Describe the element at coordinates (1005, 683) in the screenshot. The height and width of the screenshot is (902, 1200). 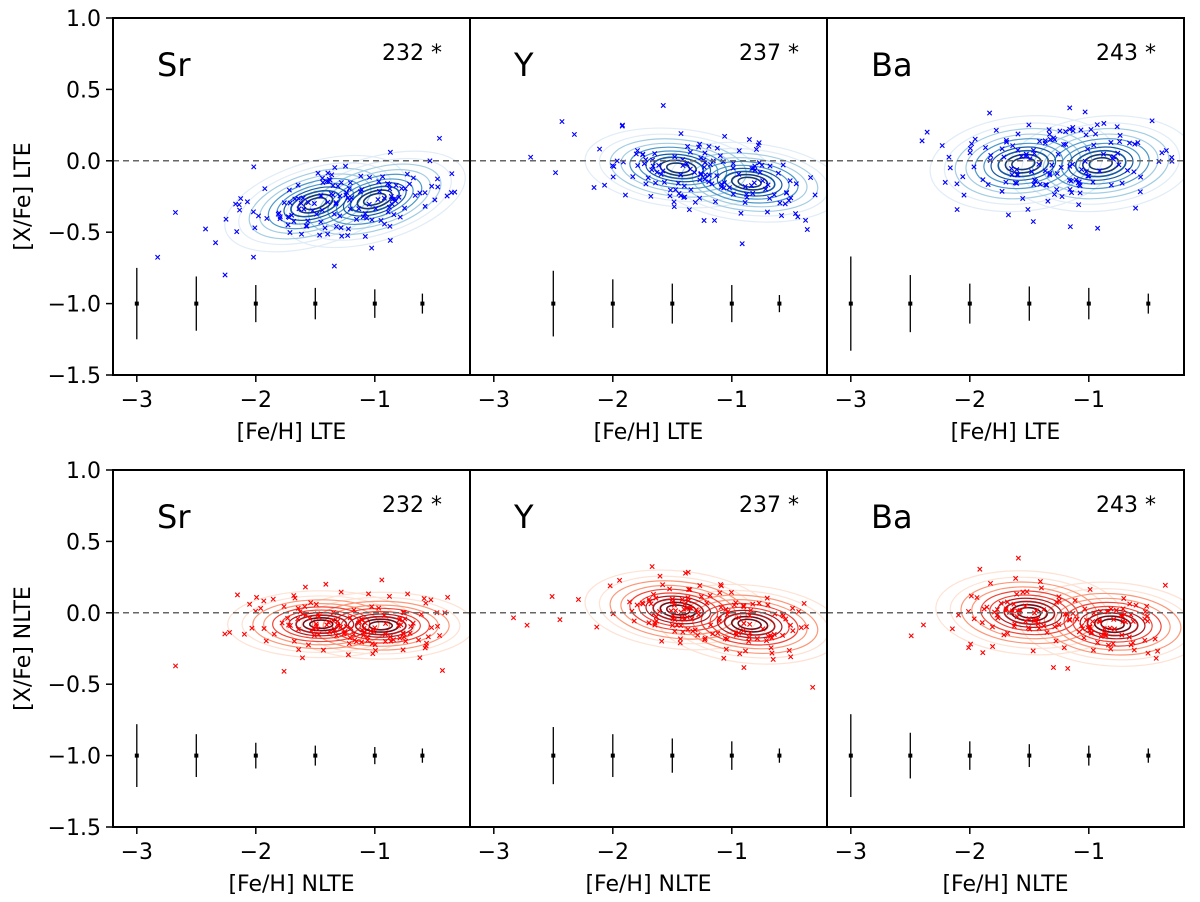
I see `panel-nlte-ba: Ba 243 * −3 −2 −1[Fe/H] NLTE` at that location.